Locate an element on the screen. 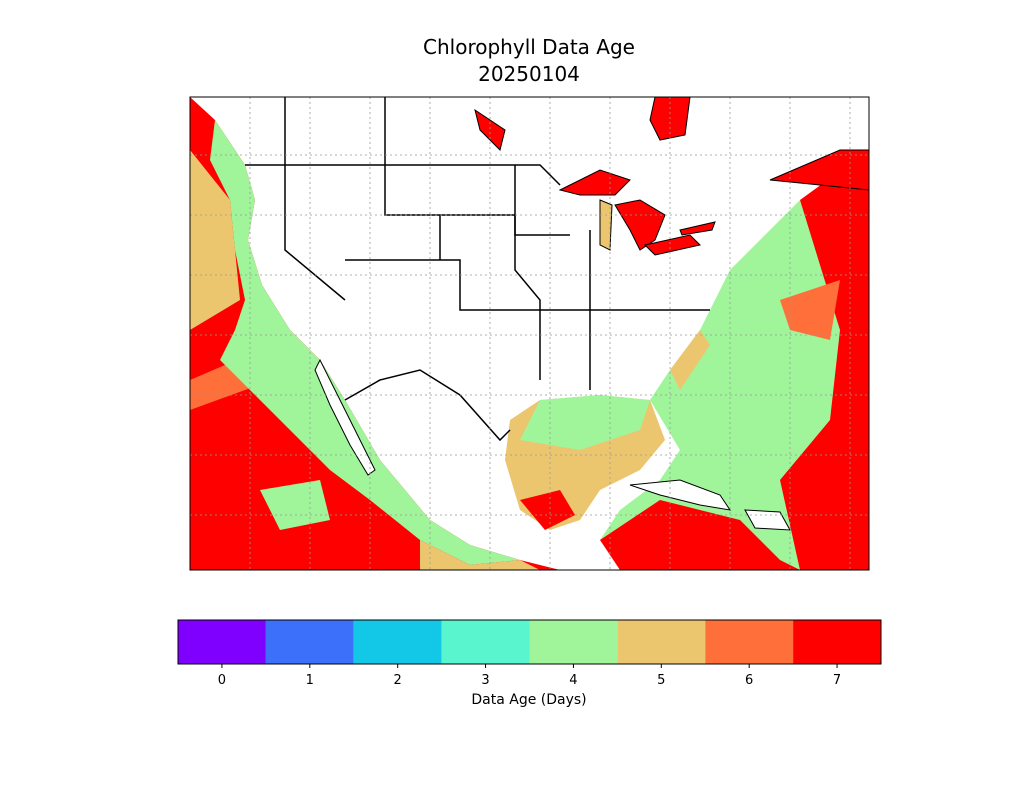 This screenshot has width=1031, height=800. colorbar: 0 1 2 3 4 5 6 7 is located at coordinates (529, 653).